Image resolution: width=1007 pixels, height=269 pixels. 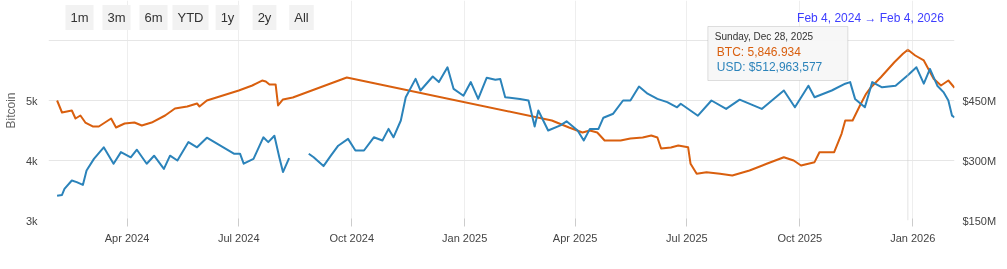 I want to click on y-tick-label: 3k, so click(x=31, y=220).